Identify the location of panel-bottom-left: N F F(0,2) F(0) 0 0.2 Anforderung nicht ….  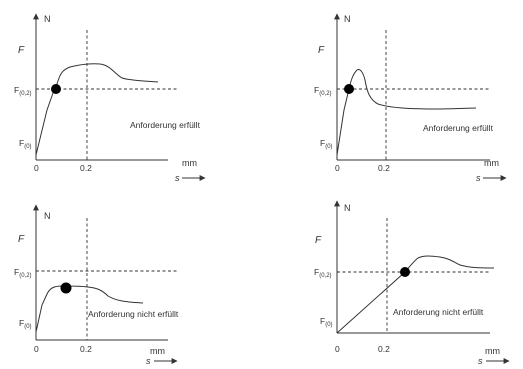
(96, 285).